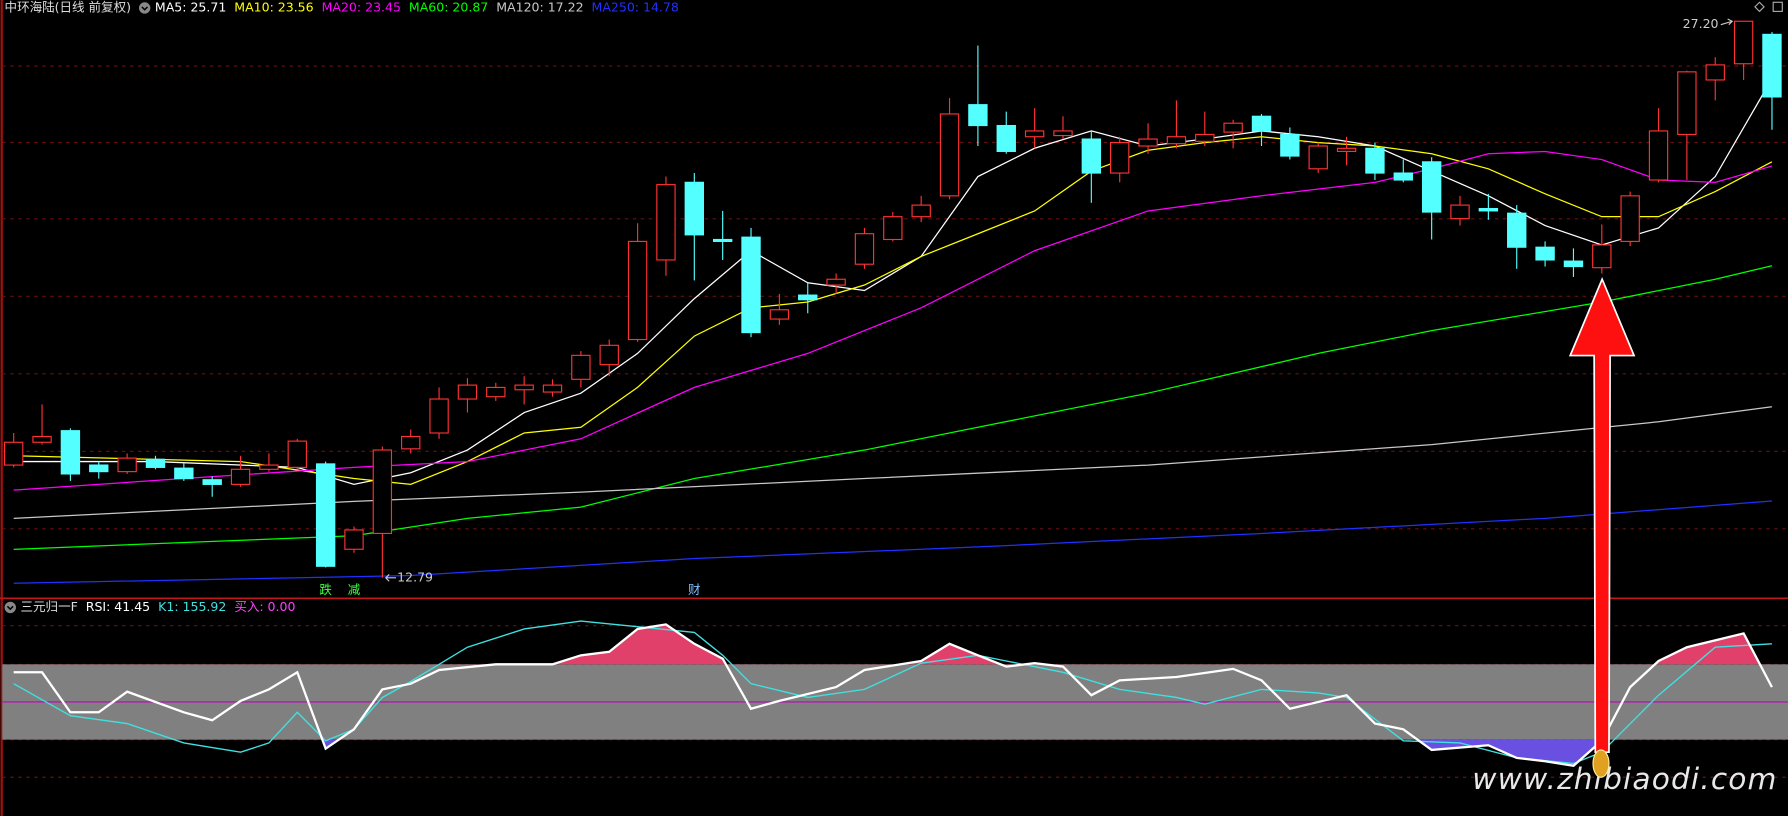  What do you see at coordinates (361, 7) in the screenshot?
I see `legend-entry: MA20: 23.45` at bounding box center [361, 7].